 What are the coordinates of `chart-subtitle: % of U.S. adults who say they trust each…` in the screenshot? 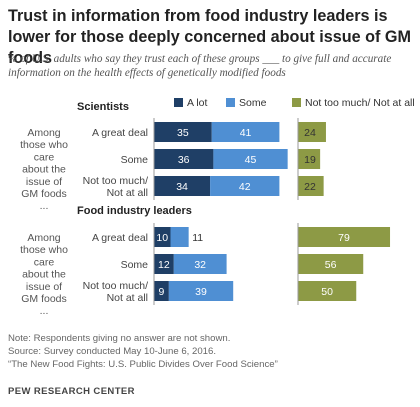 It's located at (200, 66).